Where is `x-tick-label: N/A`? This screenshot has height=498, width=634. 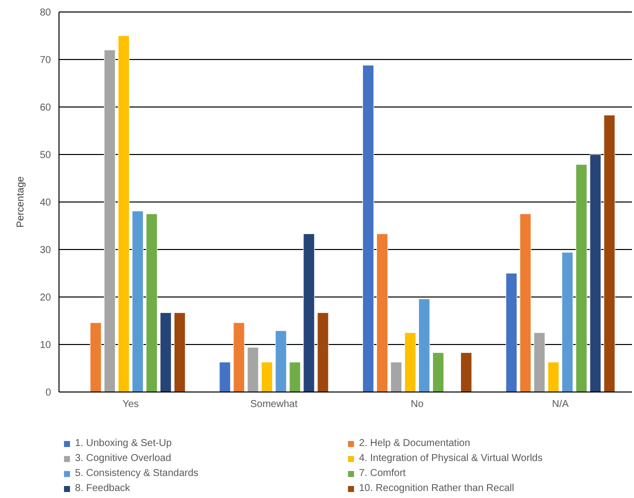
x-tick-label: N/A is located at coordinates (561, 404).